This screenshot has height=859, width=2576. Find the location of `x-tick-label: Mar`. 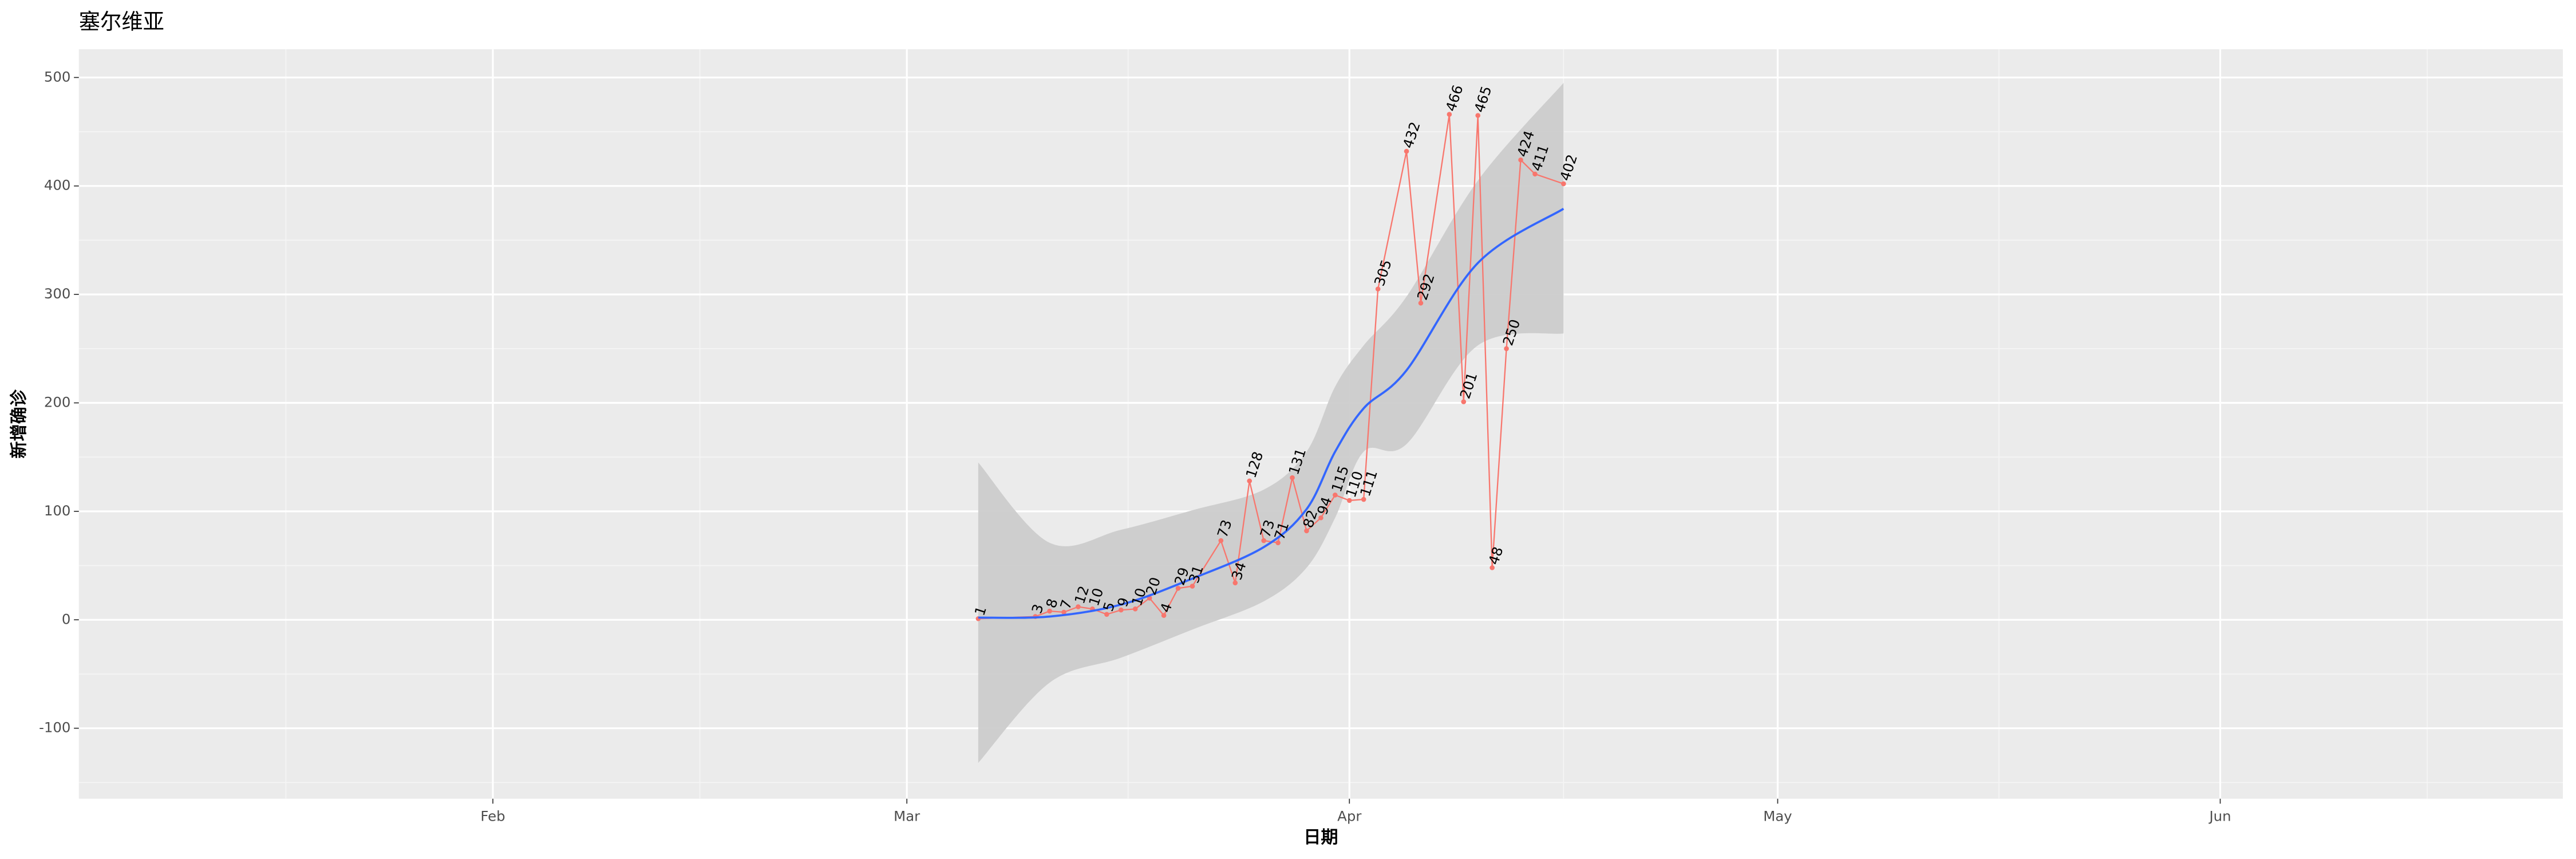

x-tick-label: Mar is located at coordinates (907, 815).